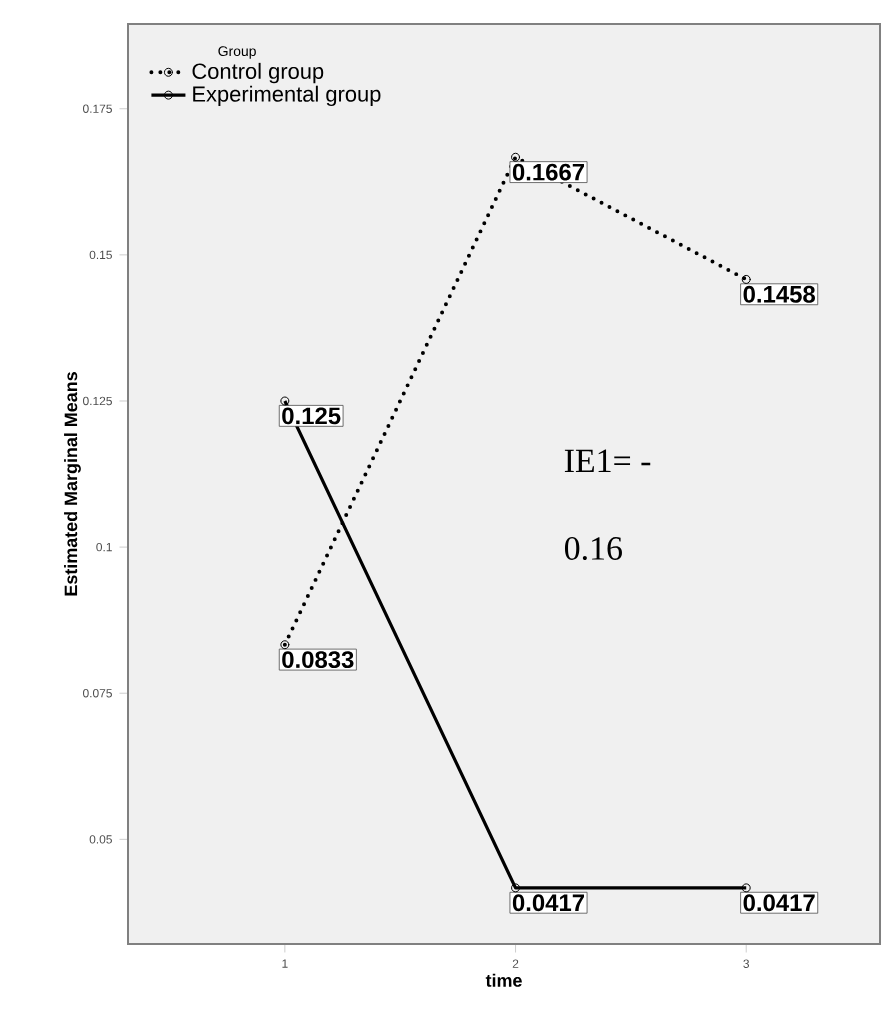 The image size is (884, 1032). I want to click on data-label: 0.125, so click(311, 416).